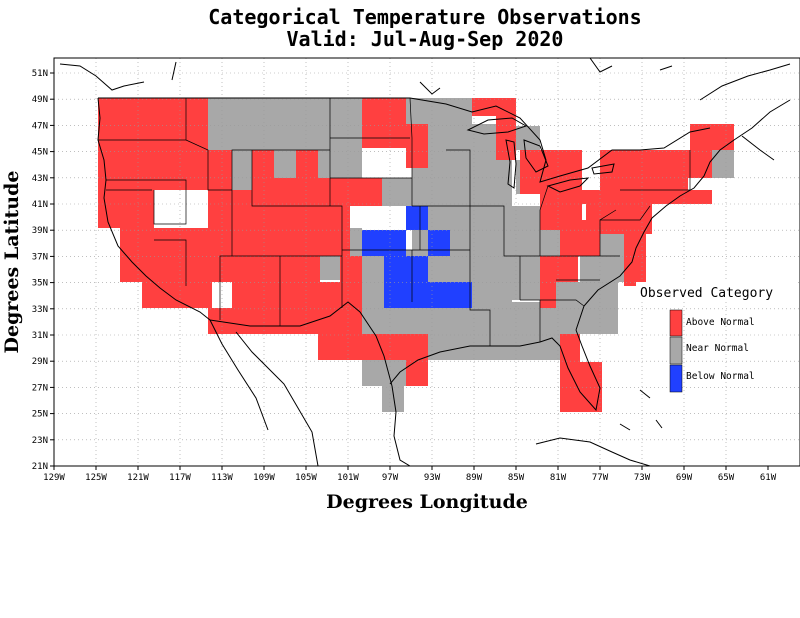 Image resolution: width=800 pixels, height=618 pixels. I want to click on y-tick-label: 39N, so click(40, 231).